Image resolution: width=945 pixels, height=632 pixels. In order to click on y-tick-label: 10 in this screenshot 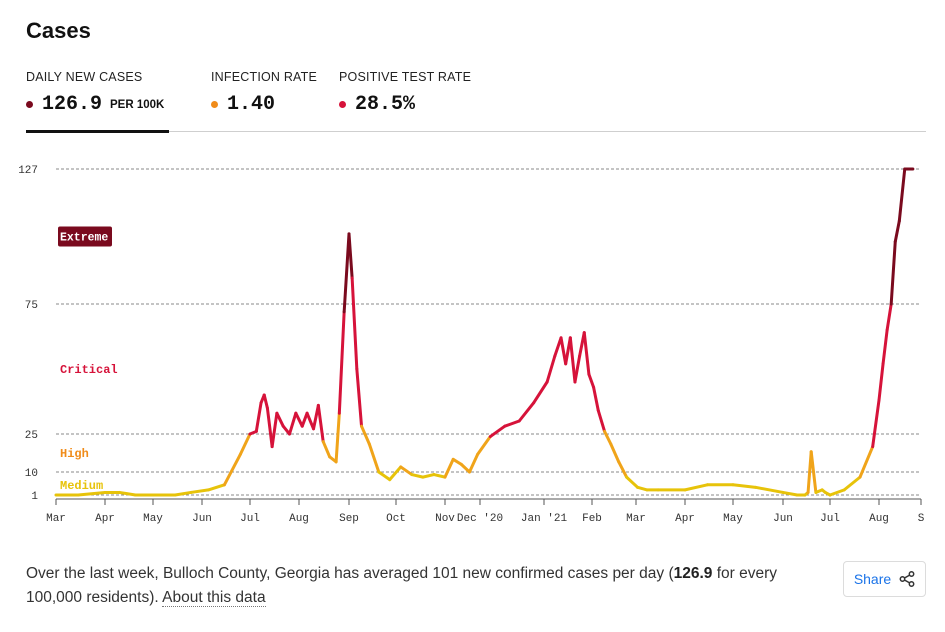, I will do `click(31, 474)`.